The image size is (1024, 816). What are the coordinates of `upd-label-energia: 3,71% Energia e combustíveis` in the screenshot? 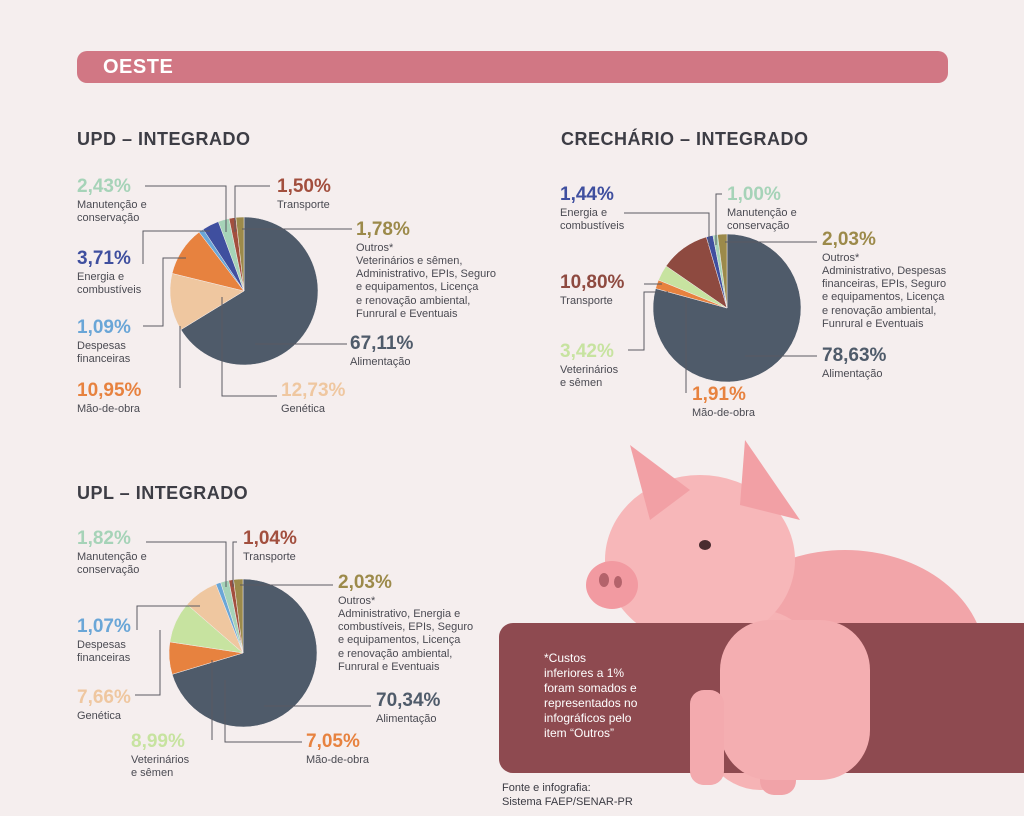 It's located at (109, 272).